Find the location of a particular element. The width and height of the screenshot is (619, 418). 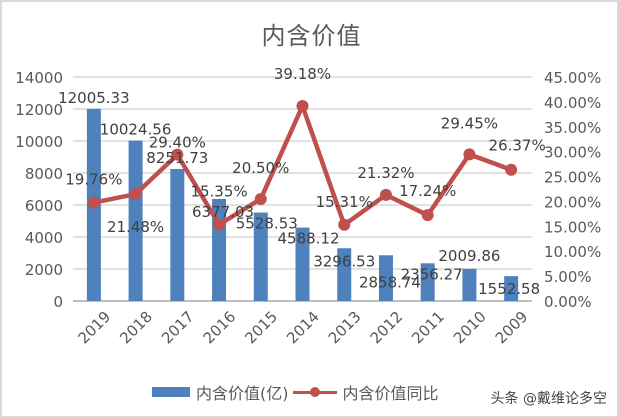

bar-data-label: 10024.56 is located at coordinates (136, 130).